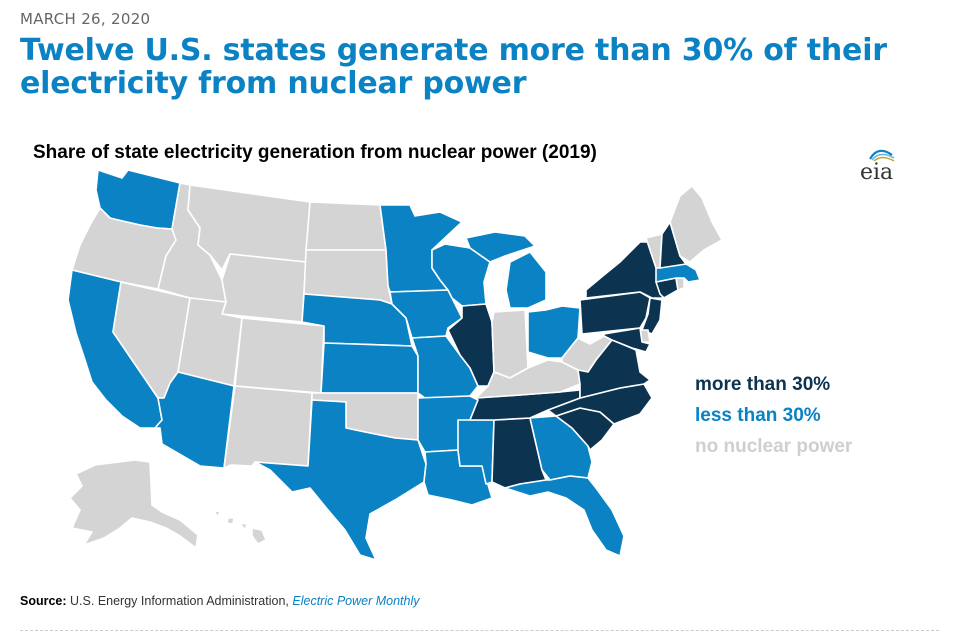  What do you see at coordinates (506, 270) in the screenshot?
I see `state-MI` at bounding box center [506, 270].